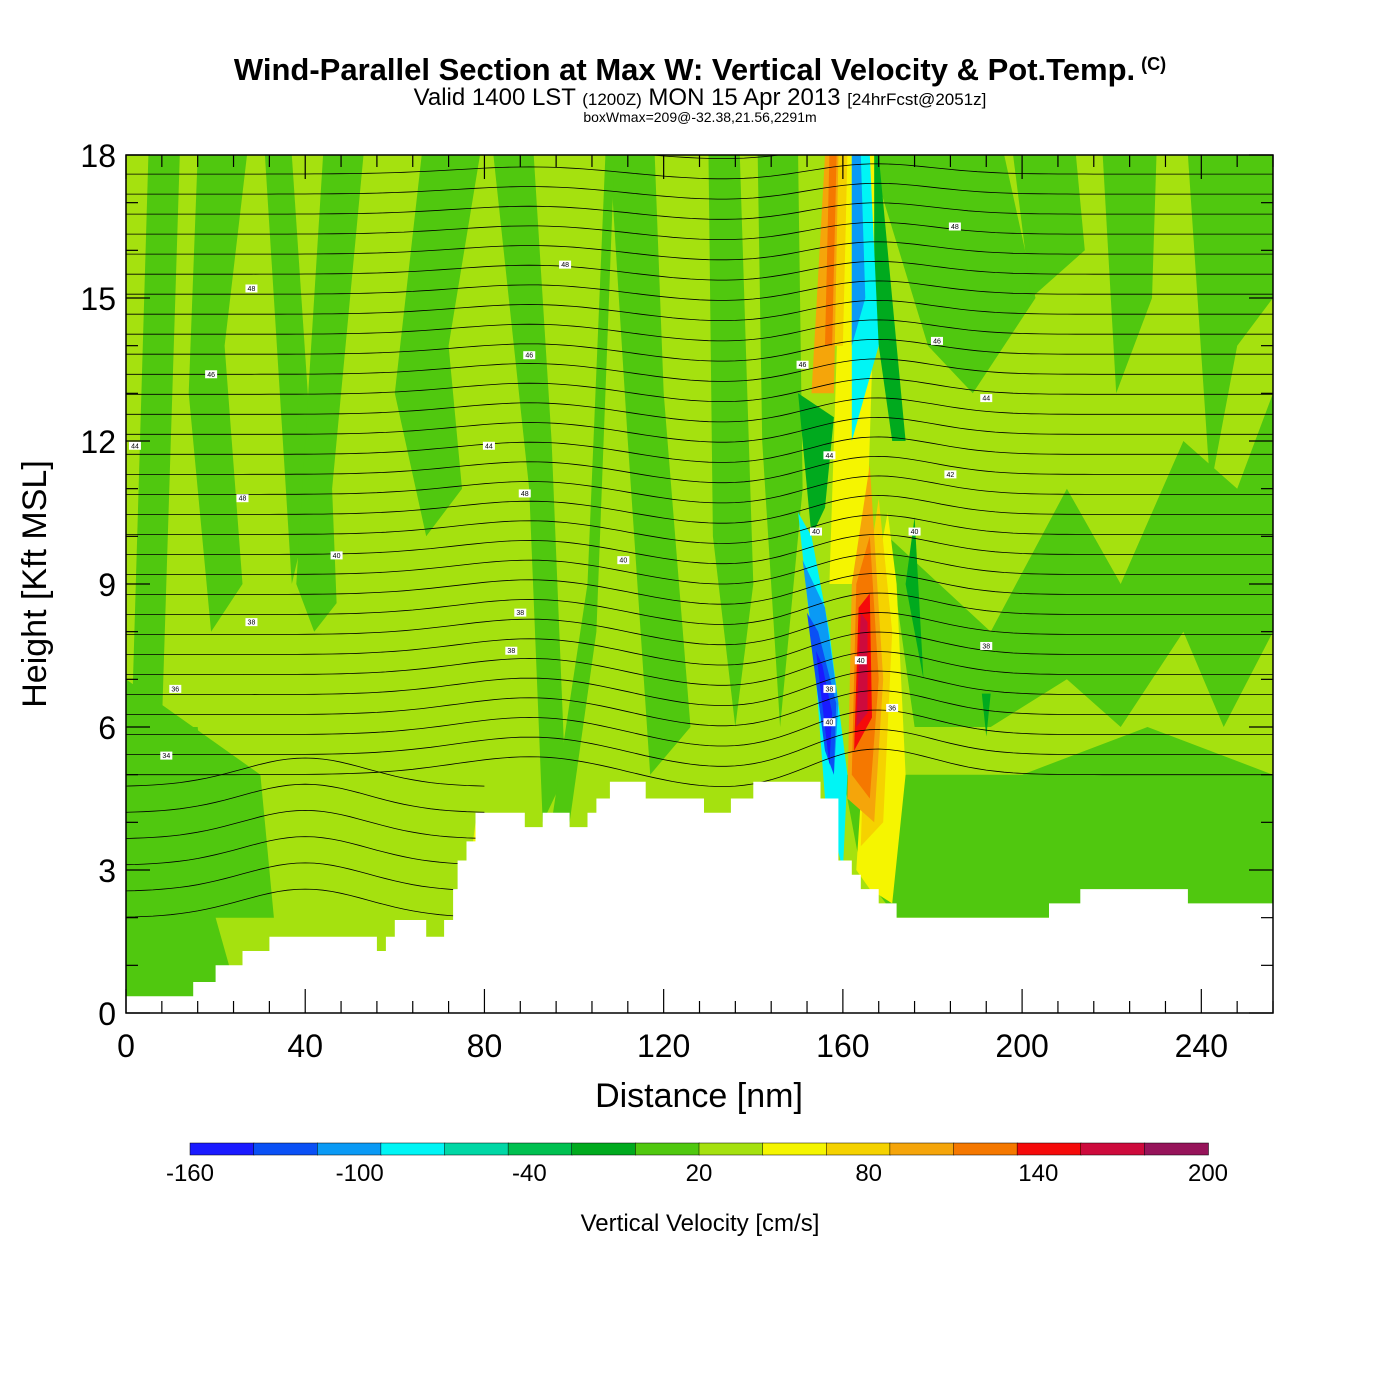  Describe the element at coordinates (1201, 1046) in the screenshot. I see `x-tick-label: 240` at that location.